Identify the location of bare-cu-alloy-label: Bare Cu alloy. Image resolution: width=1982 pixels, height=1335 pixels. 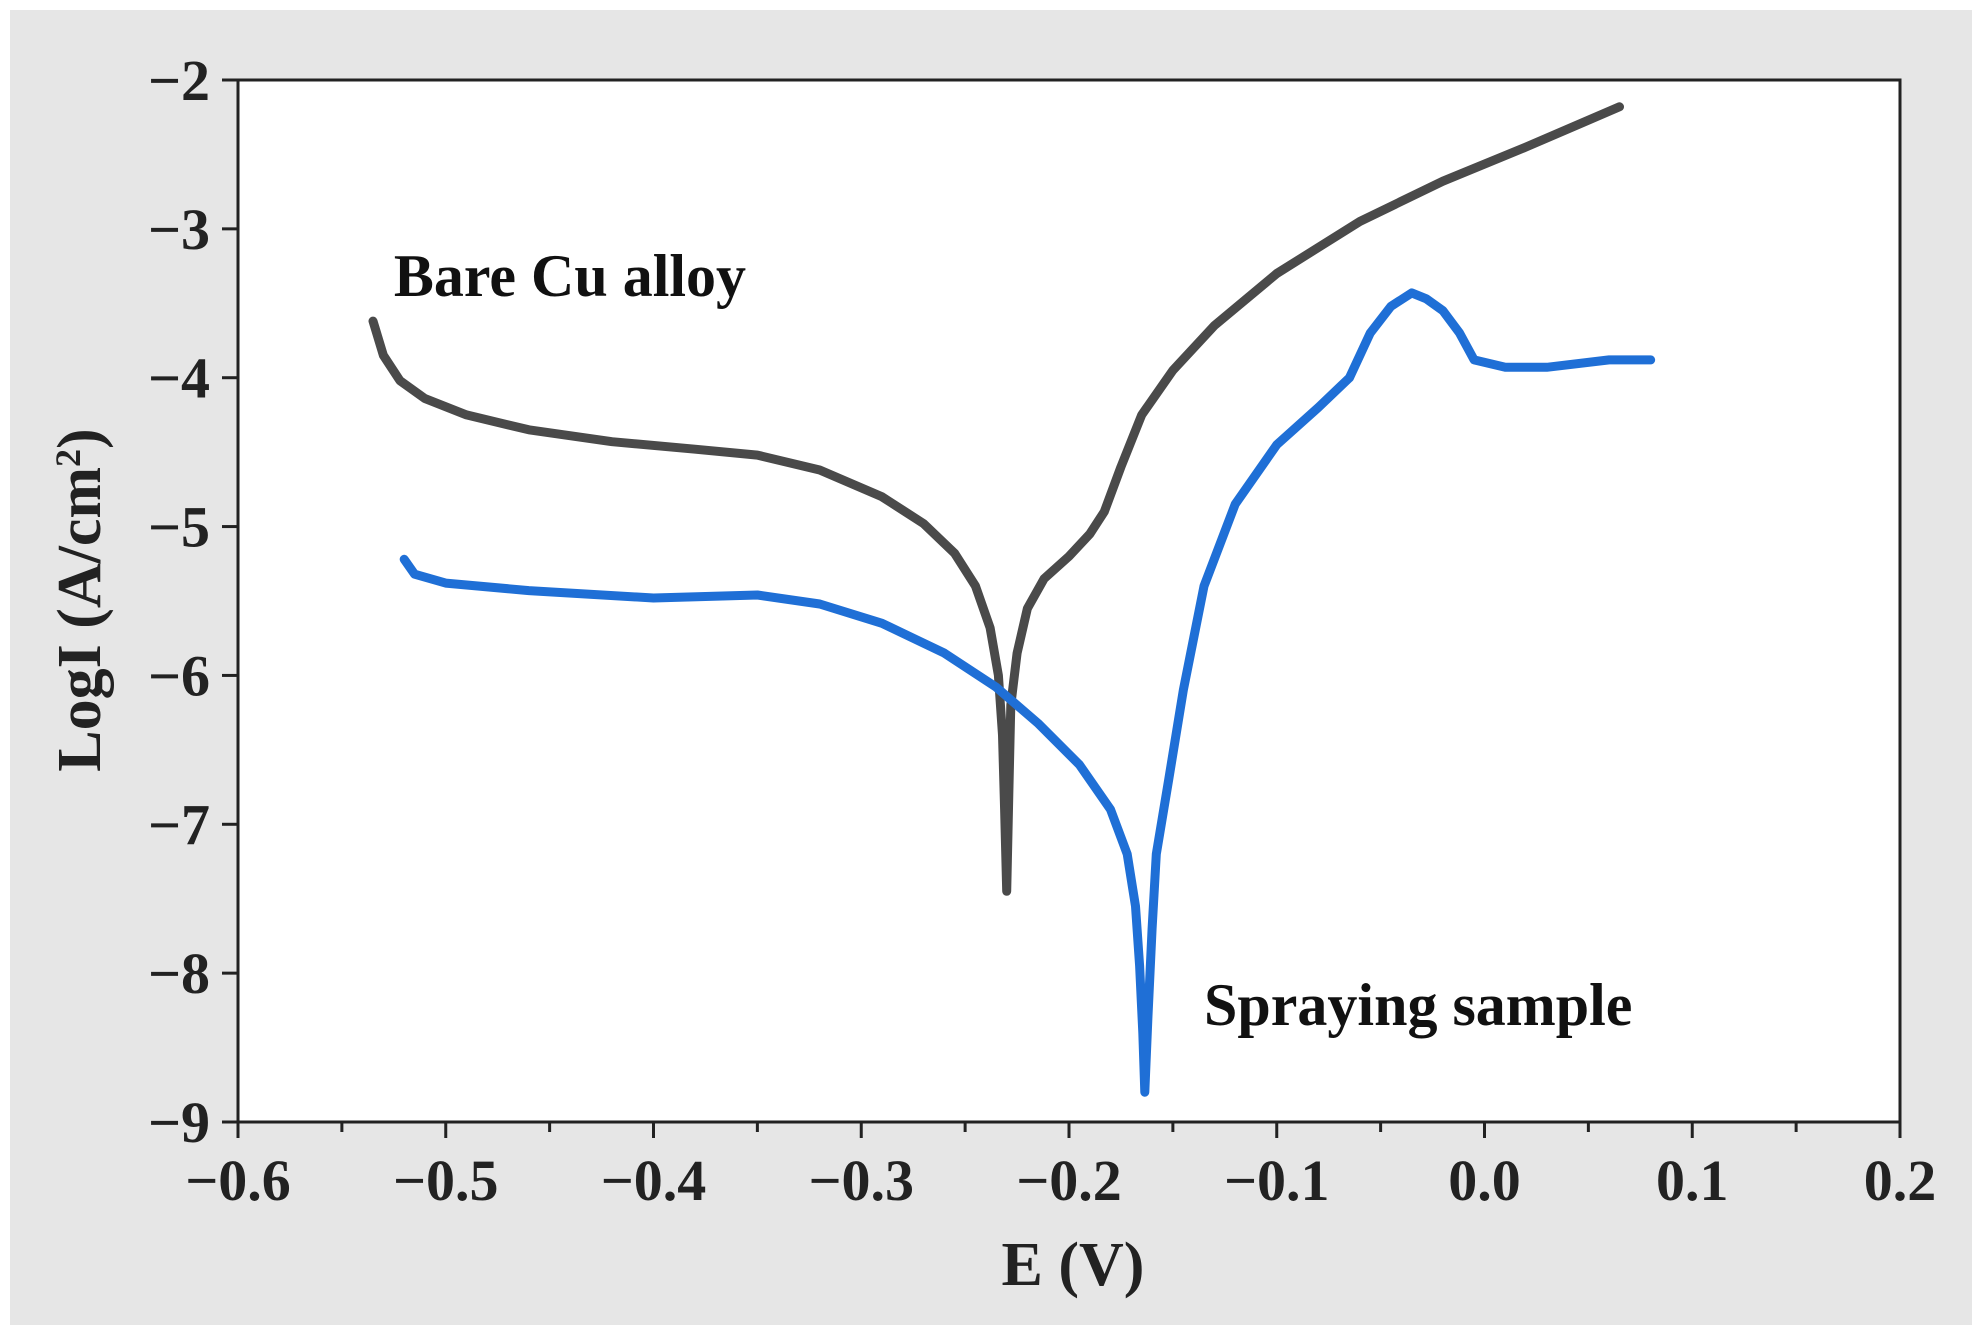
(570, 276).